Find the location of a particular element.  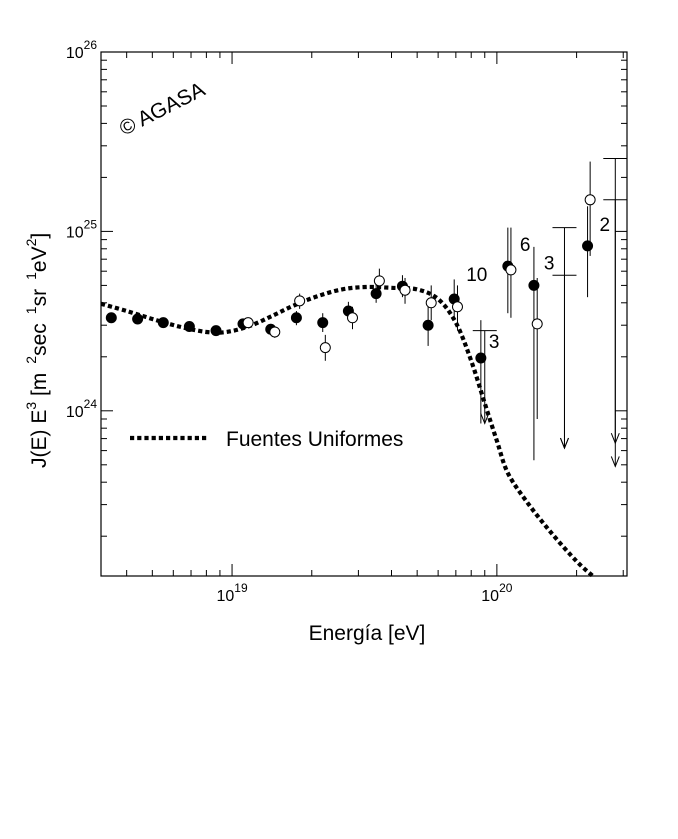

legend-label: Fuentes Uniformes is located at coordinates (314, 439).